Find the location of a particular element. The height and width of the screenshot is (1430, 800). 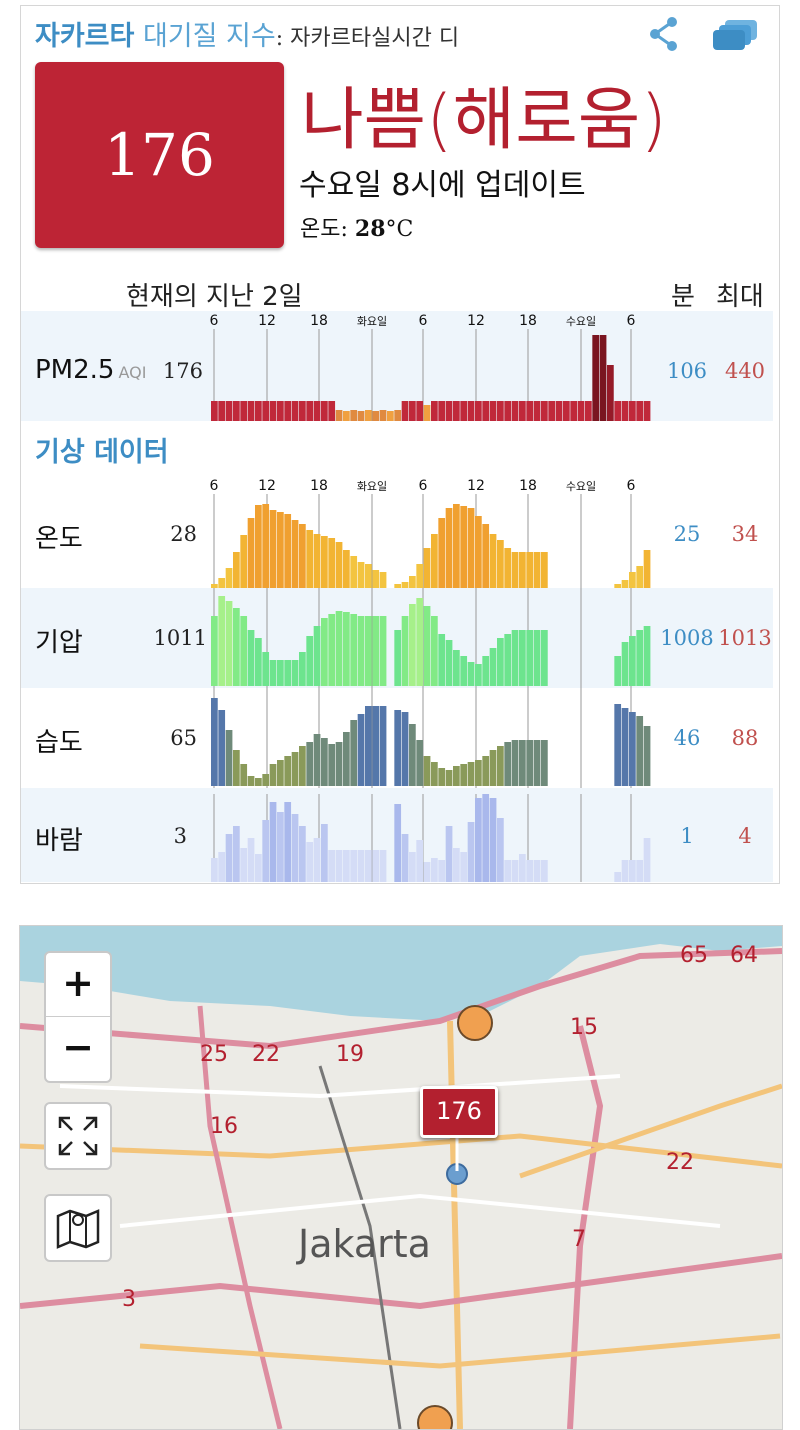

weather-row-wind: 바람 3 1 4 is located at coordinates (397, 835).